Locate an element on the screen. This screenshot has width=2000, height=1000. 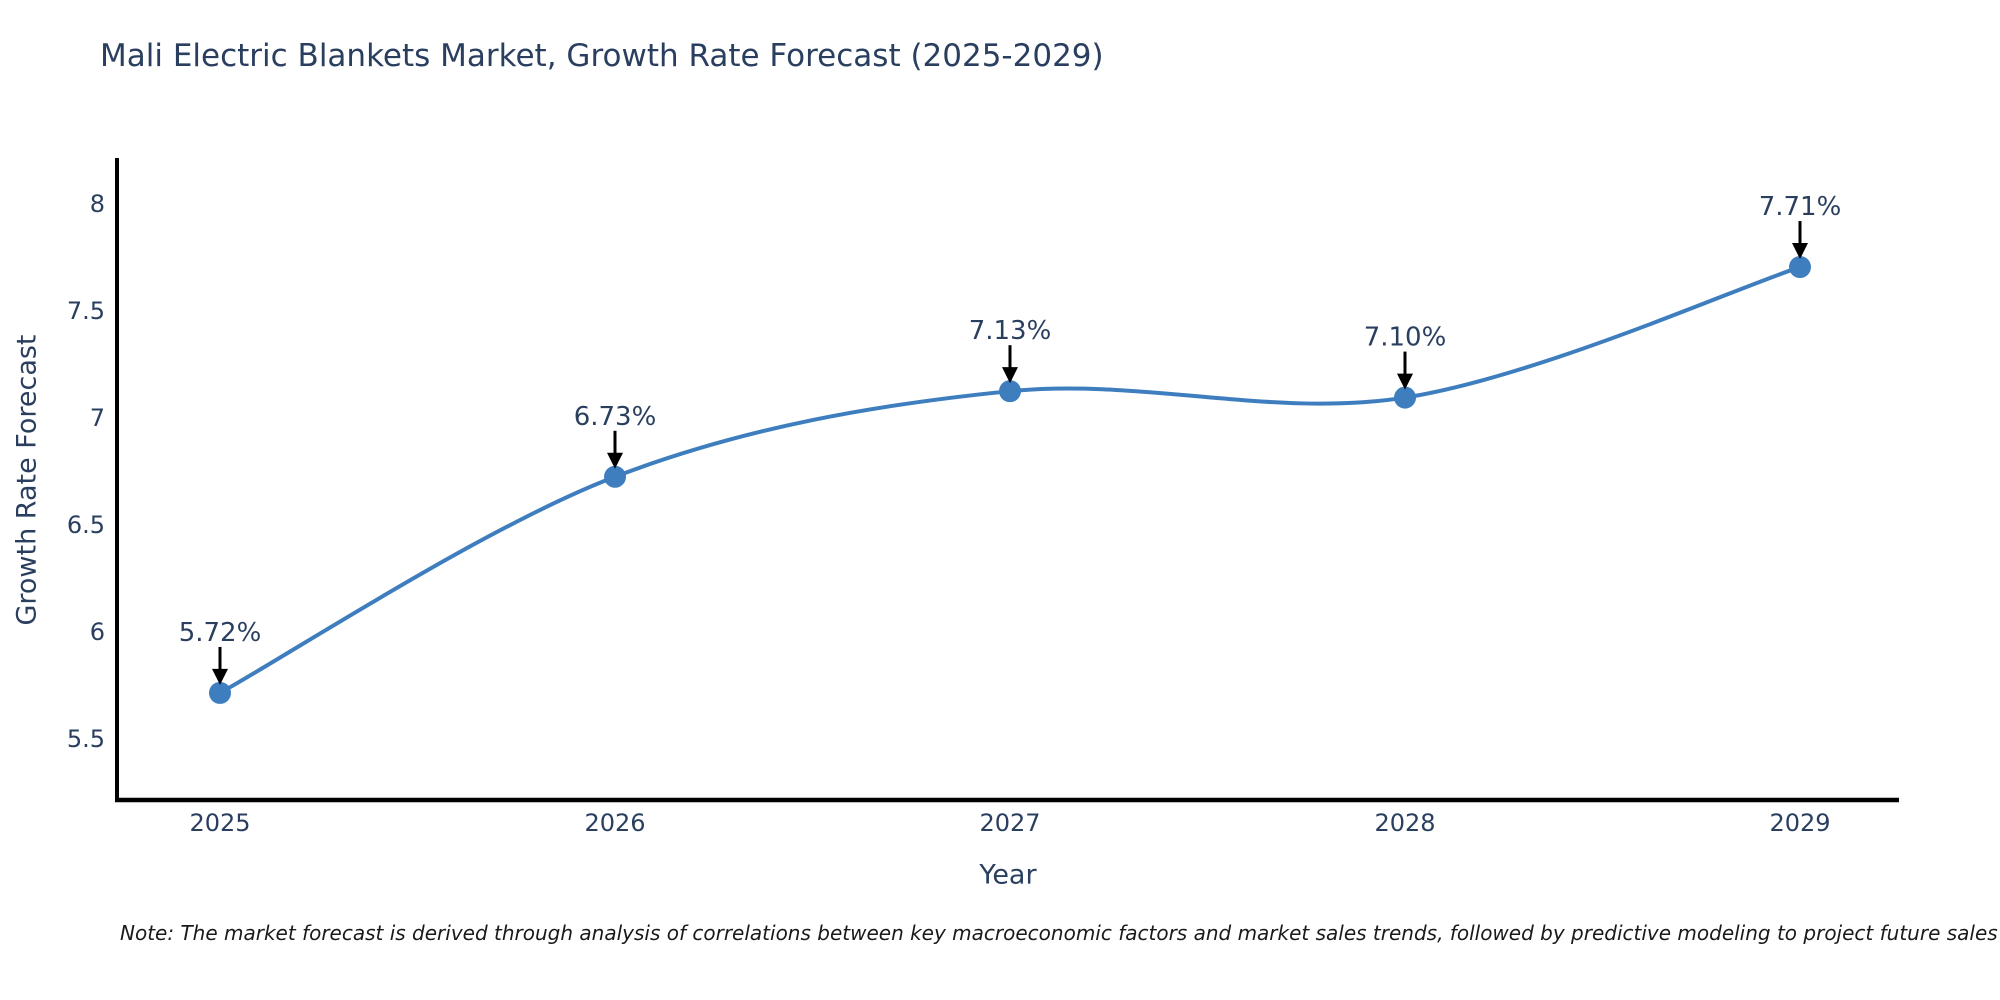
y-axis-tick-labels: 5.5 6 6.5 7 7.5 8 is located at coordinates (86, 471).